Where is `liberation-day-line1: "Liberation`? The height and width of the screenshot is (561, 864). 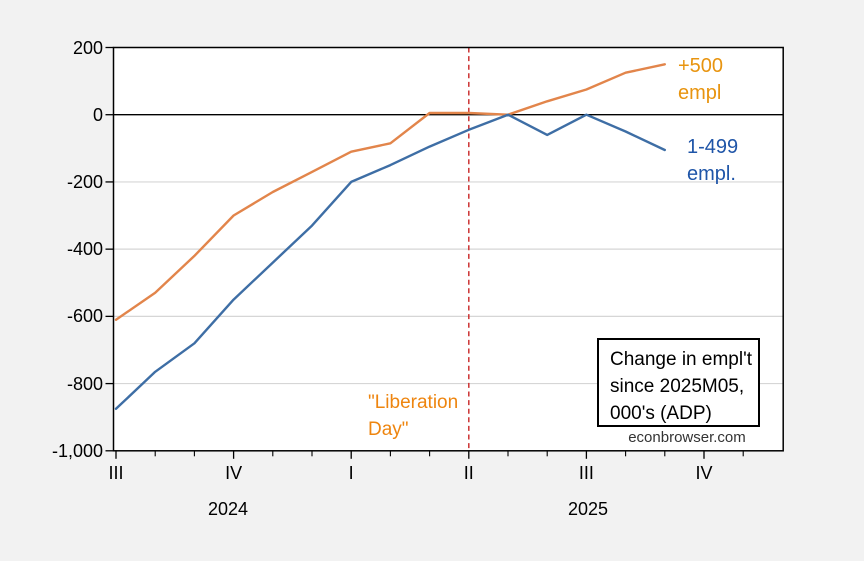
liberation-day-line1: "Liberation is located at coordinates (413, 402).